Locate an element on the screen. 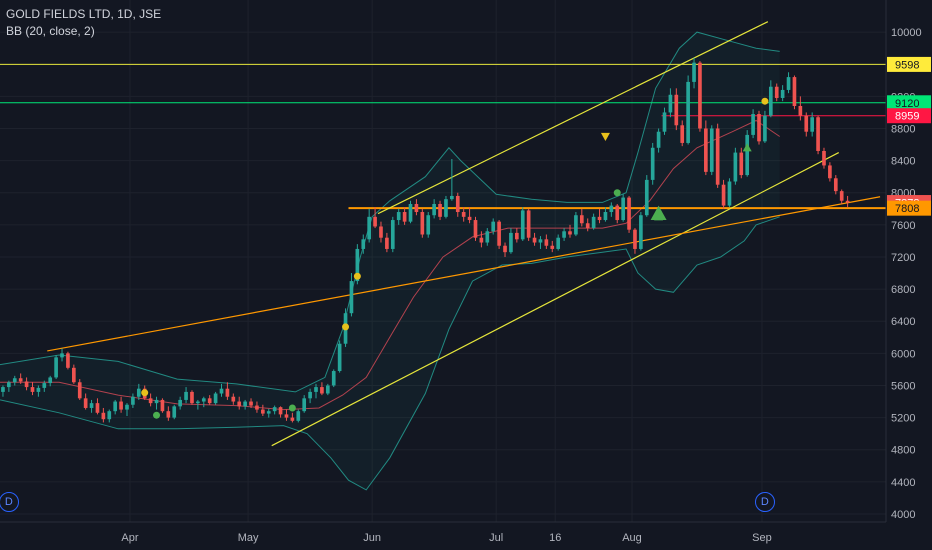 The width and height of the screenshot is (932, 550). symbol-title: GOLD FIELDS LTD, 1D, JSE is located at coordinates (84, 14).